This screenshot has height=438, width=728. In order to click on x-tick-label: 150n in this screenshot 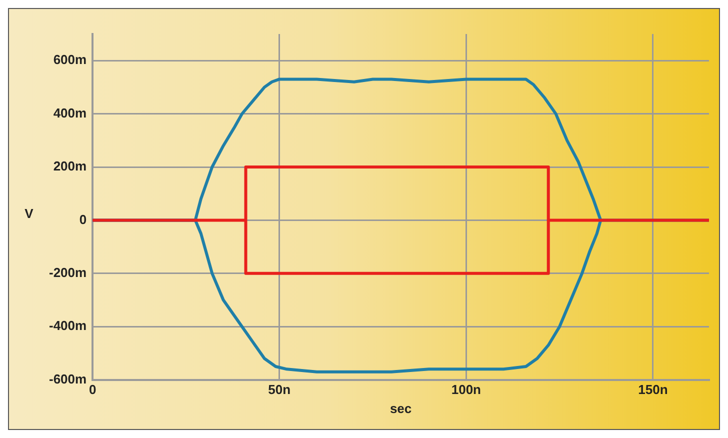, I will do `click(653, 390)`.